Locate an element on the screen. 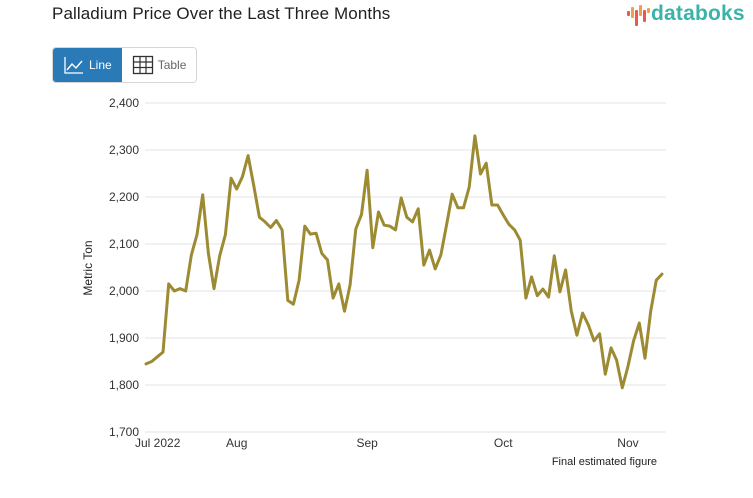 This screenshot has width=753, height=498. table-view-button: Table is located at coordinates (159, 65).